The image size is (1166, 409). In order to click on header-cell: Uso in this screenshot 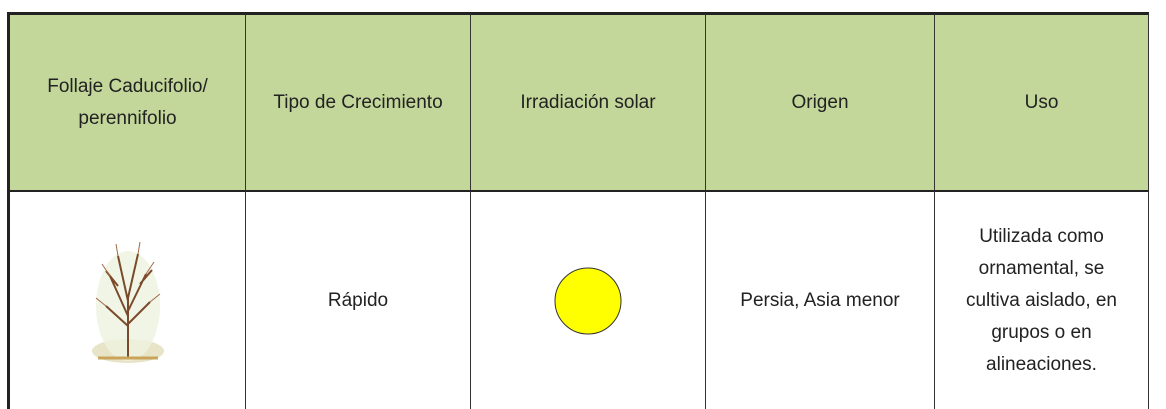, I will do `click(1042, 102)`.